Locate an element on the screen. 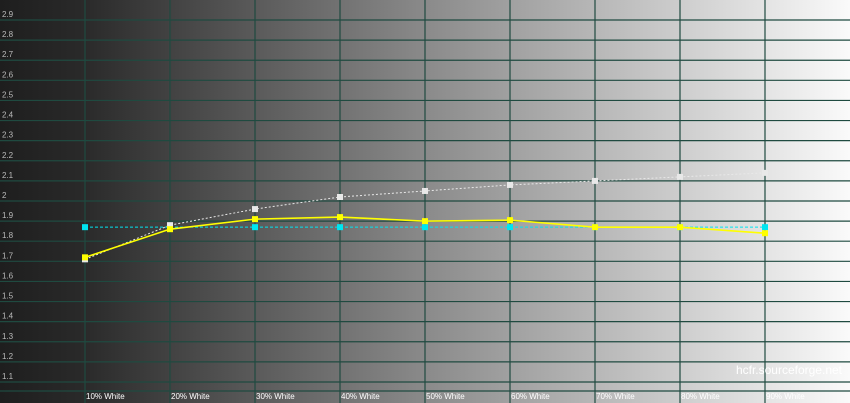  y-tick-label: 1.1 is located at coordinates (8, 376).